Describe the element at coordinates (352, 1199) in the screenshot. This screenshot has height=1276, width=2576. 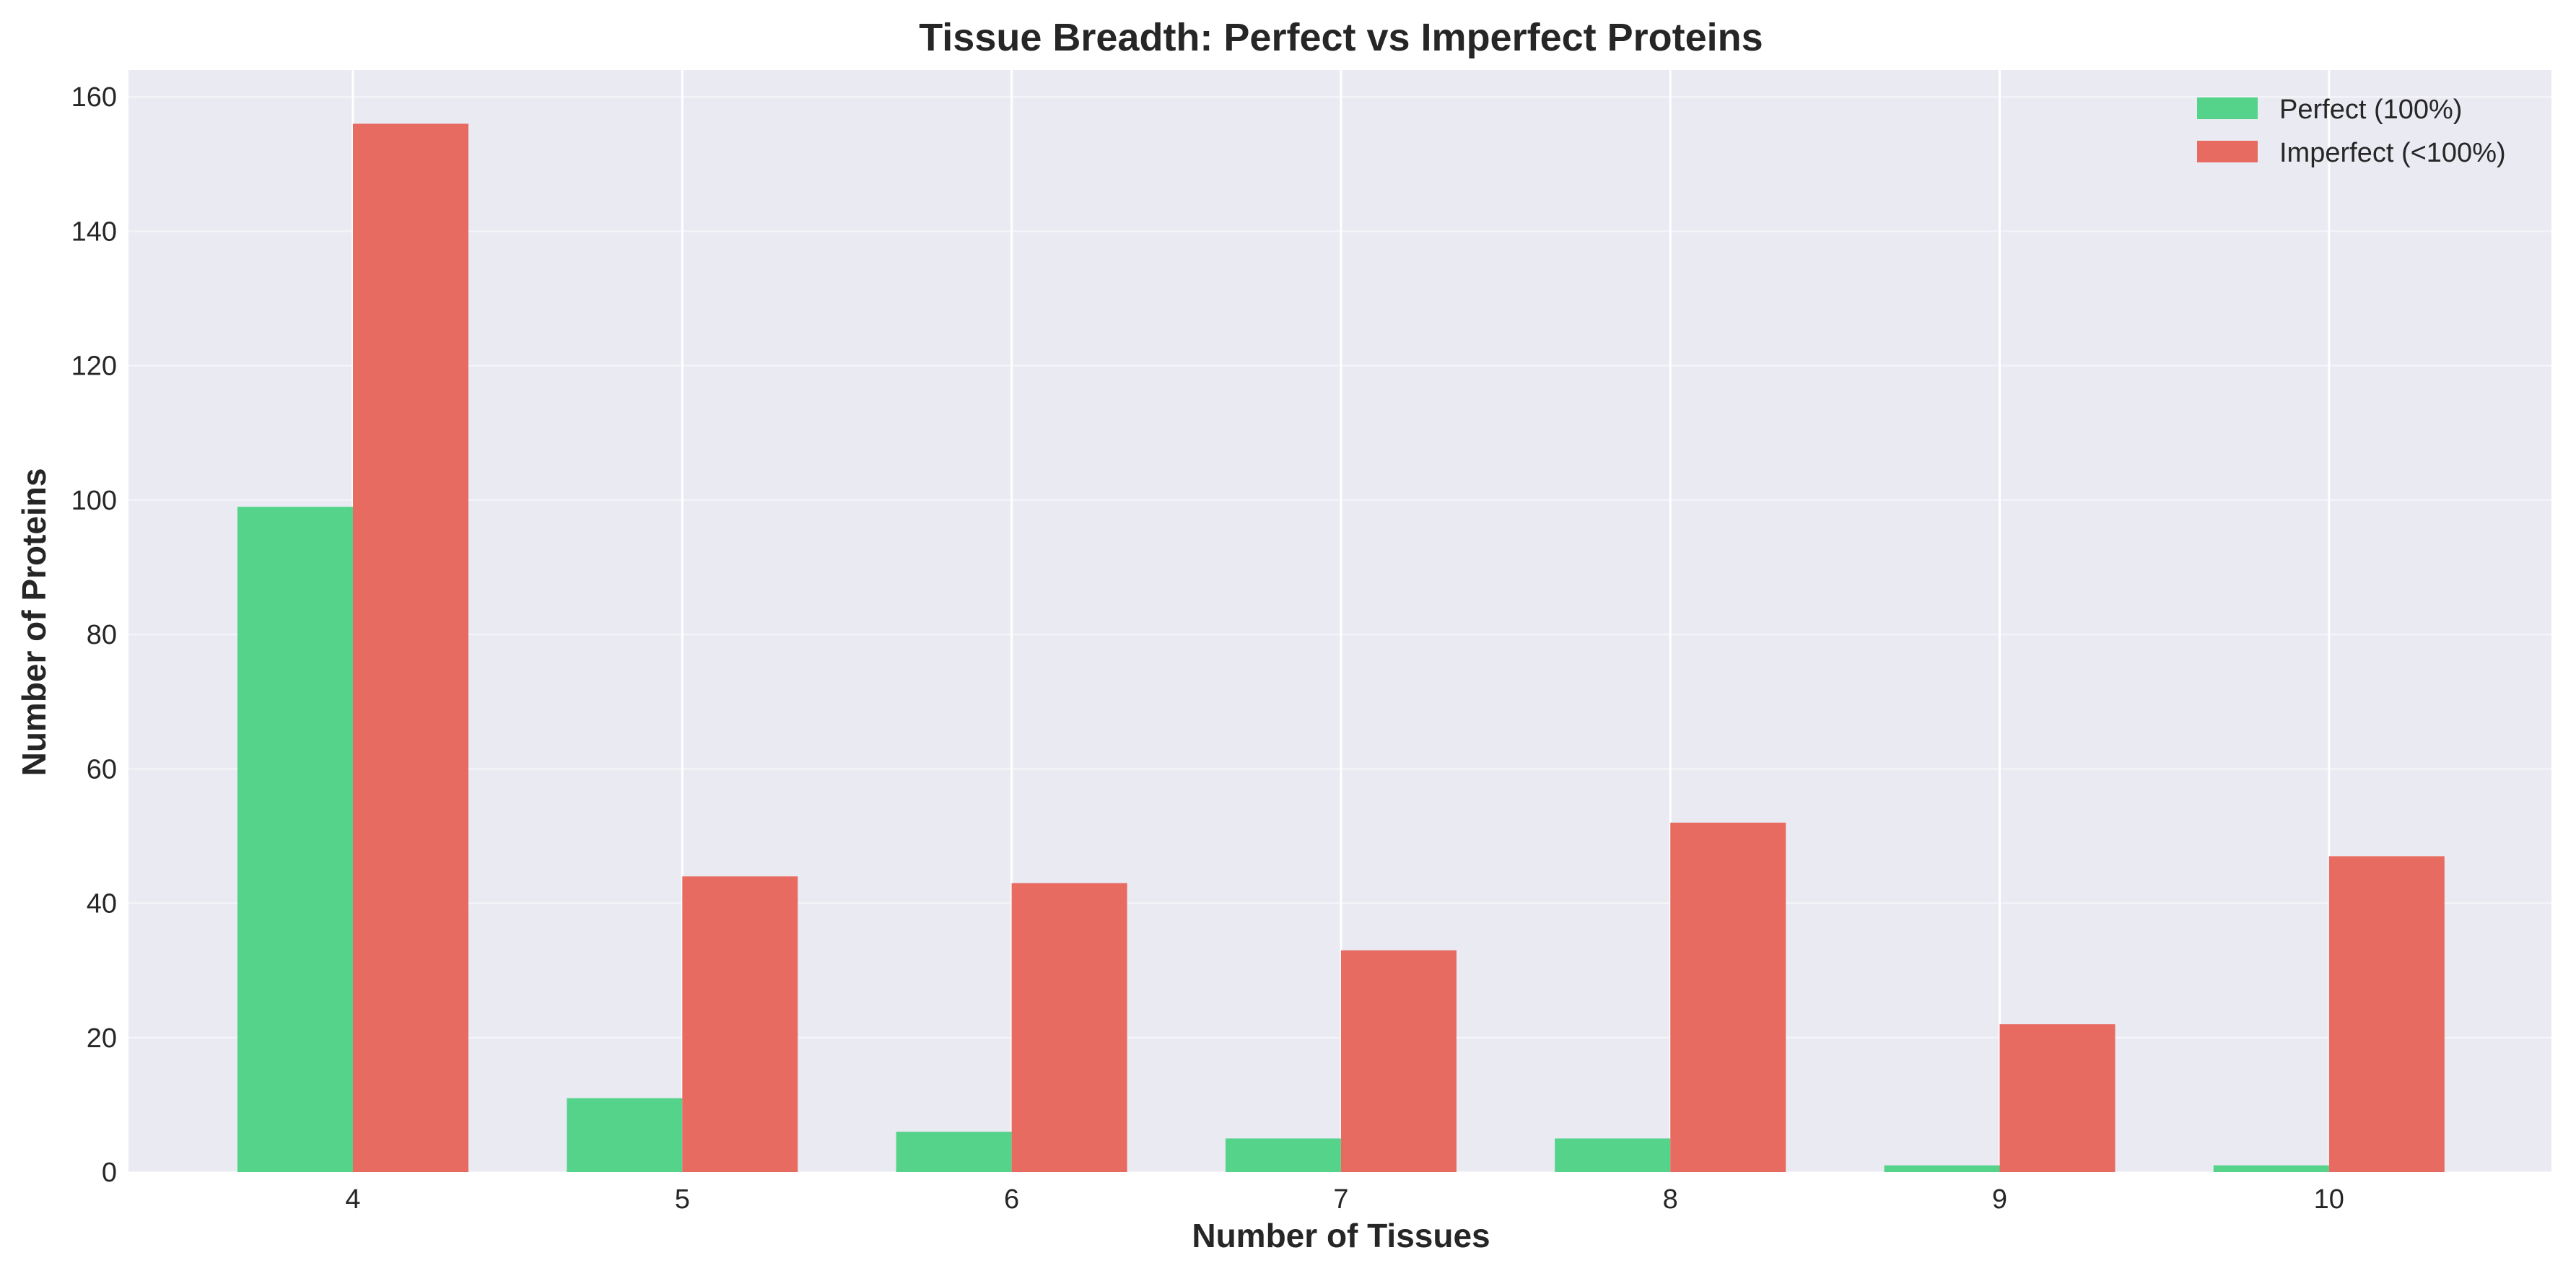
I see `x-tick-label: 4` at that location.